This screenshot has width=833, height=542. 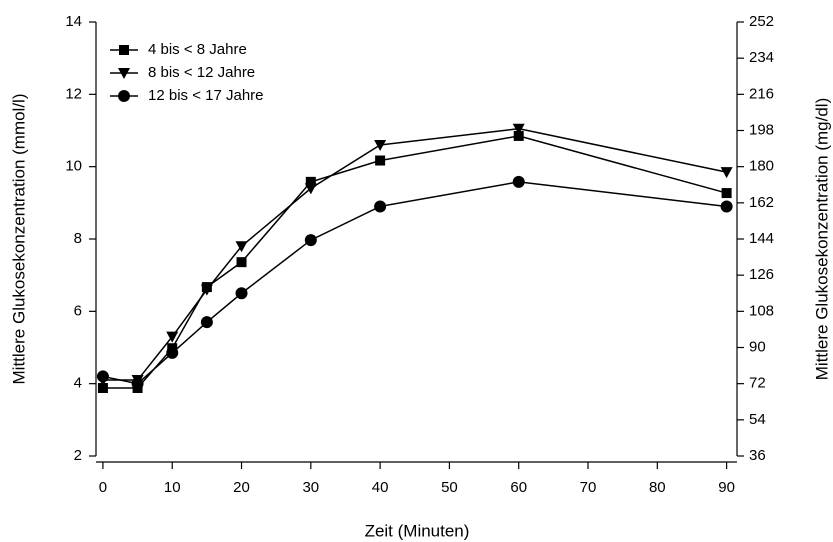 What do you see at coordinates (761, 21) in the screenshot?
I see `y2-tick-label: 252` at bounding box center [761, 21].